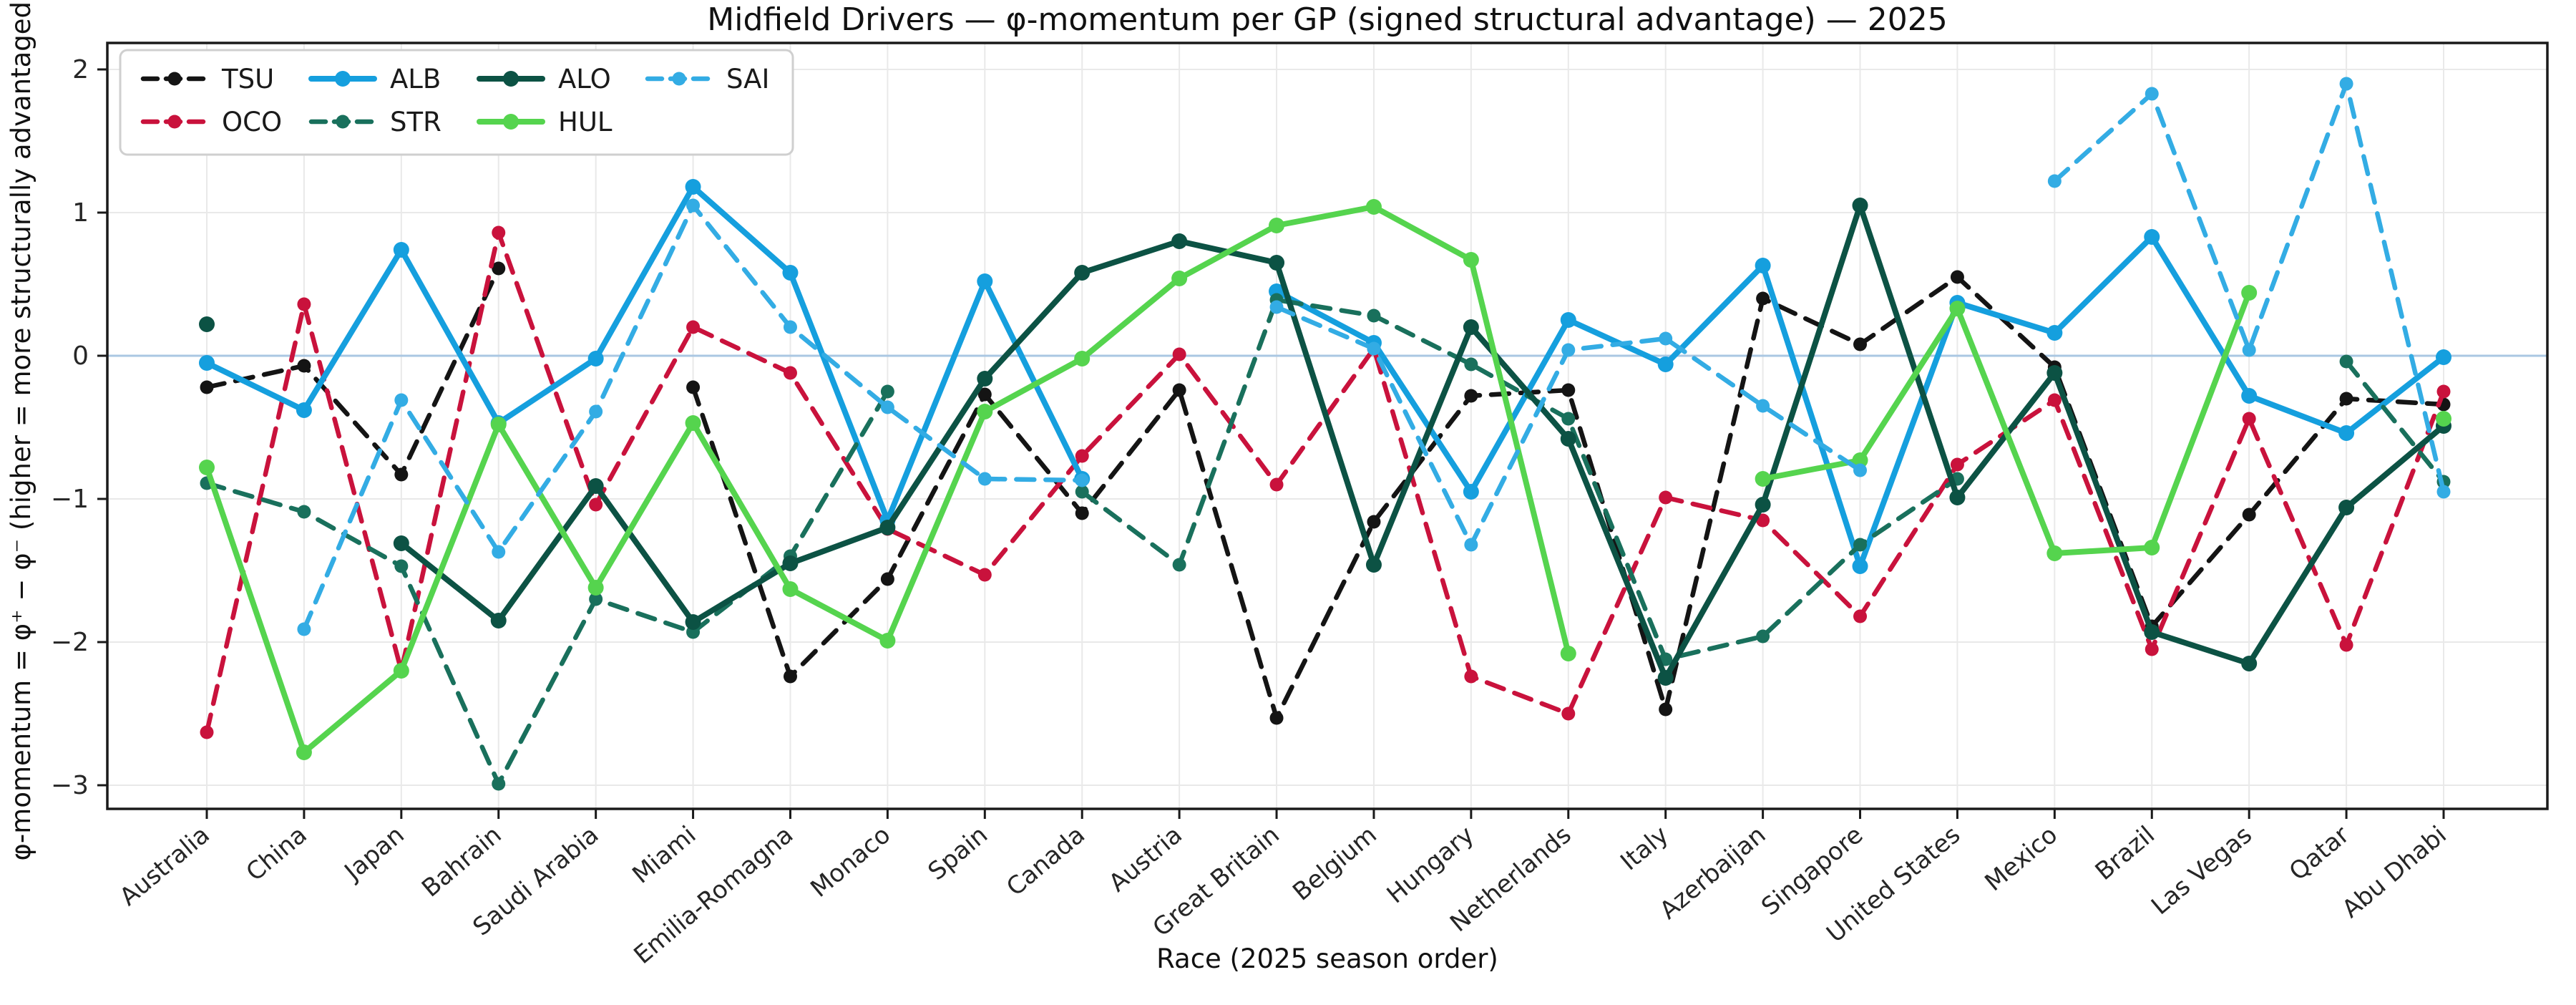  Describe the element at coordinates (2394, 871) in the screenshot. I see `x-tick-label-23: Abu Dhabi` at that location.